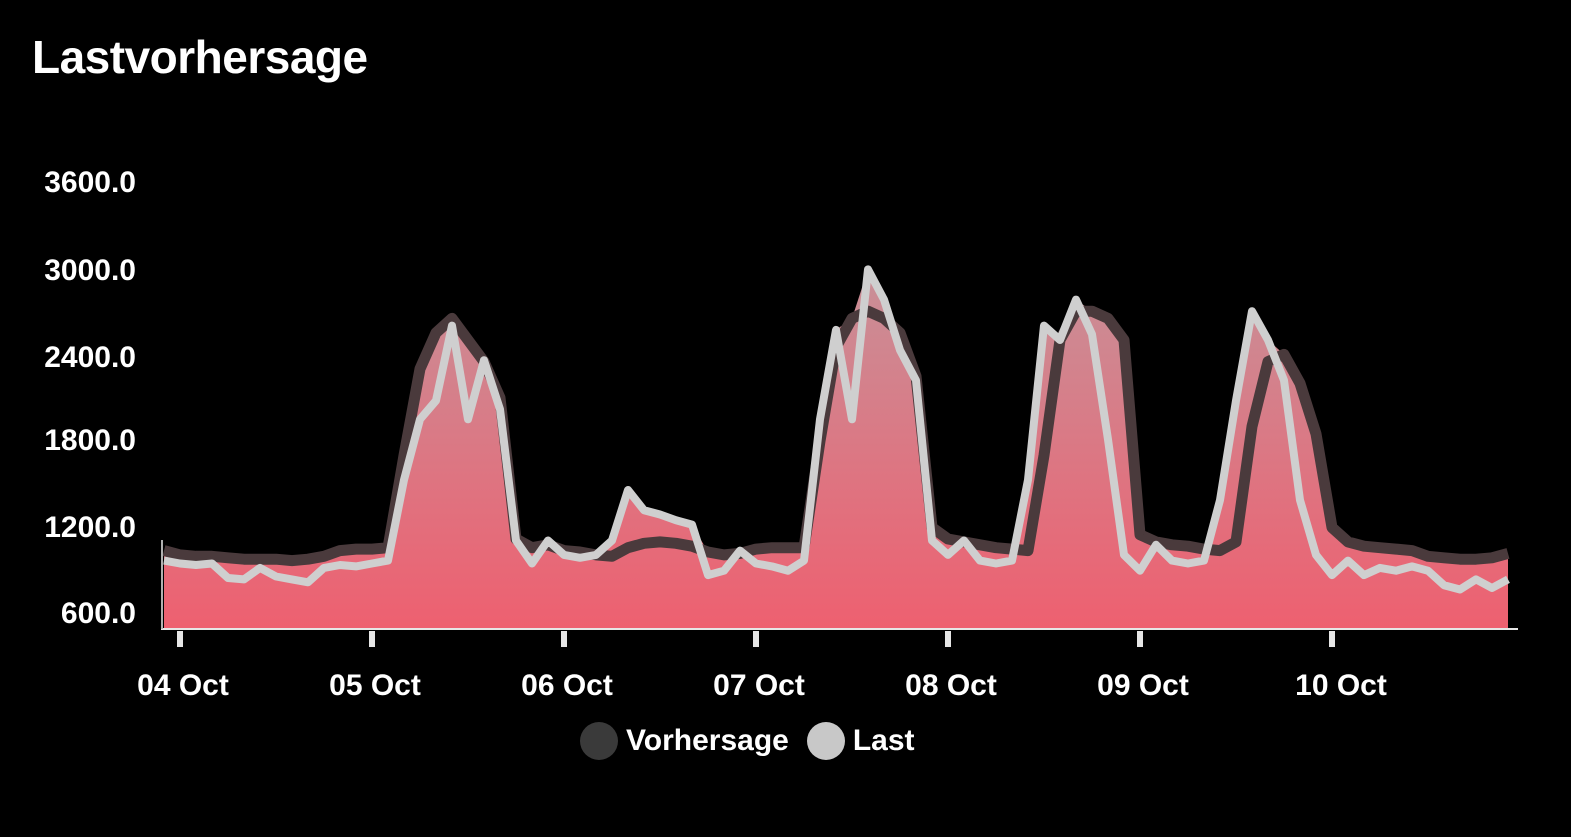  I want to click on legend: Vorhersage Last, so click(747, 741).